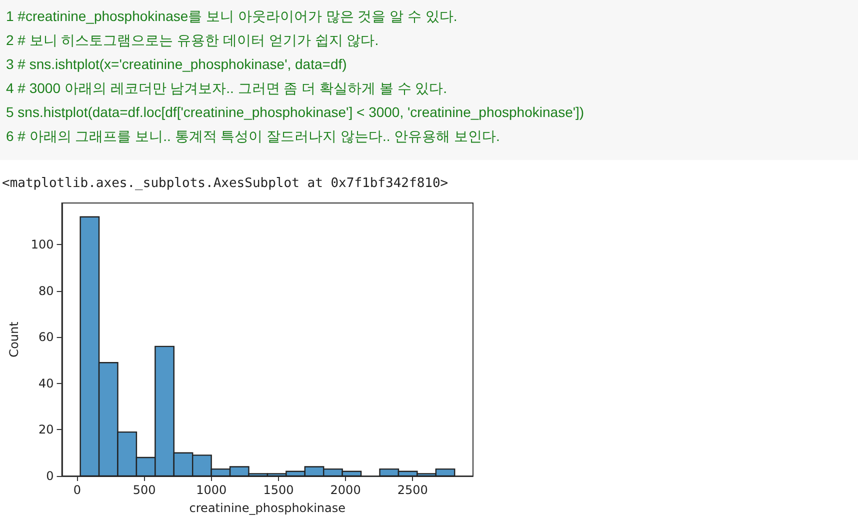  I want to click on x-tick-label: 1500, so click(278, 490).